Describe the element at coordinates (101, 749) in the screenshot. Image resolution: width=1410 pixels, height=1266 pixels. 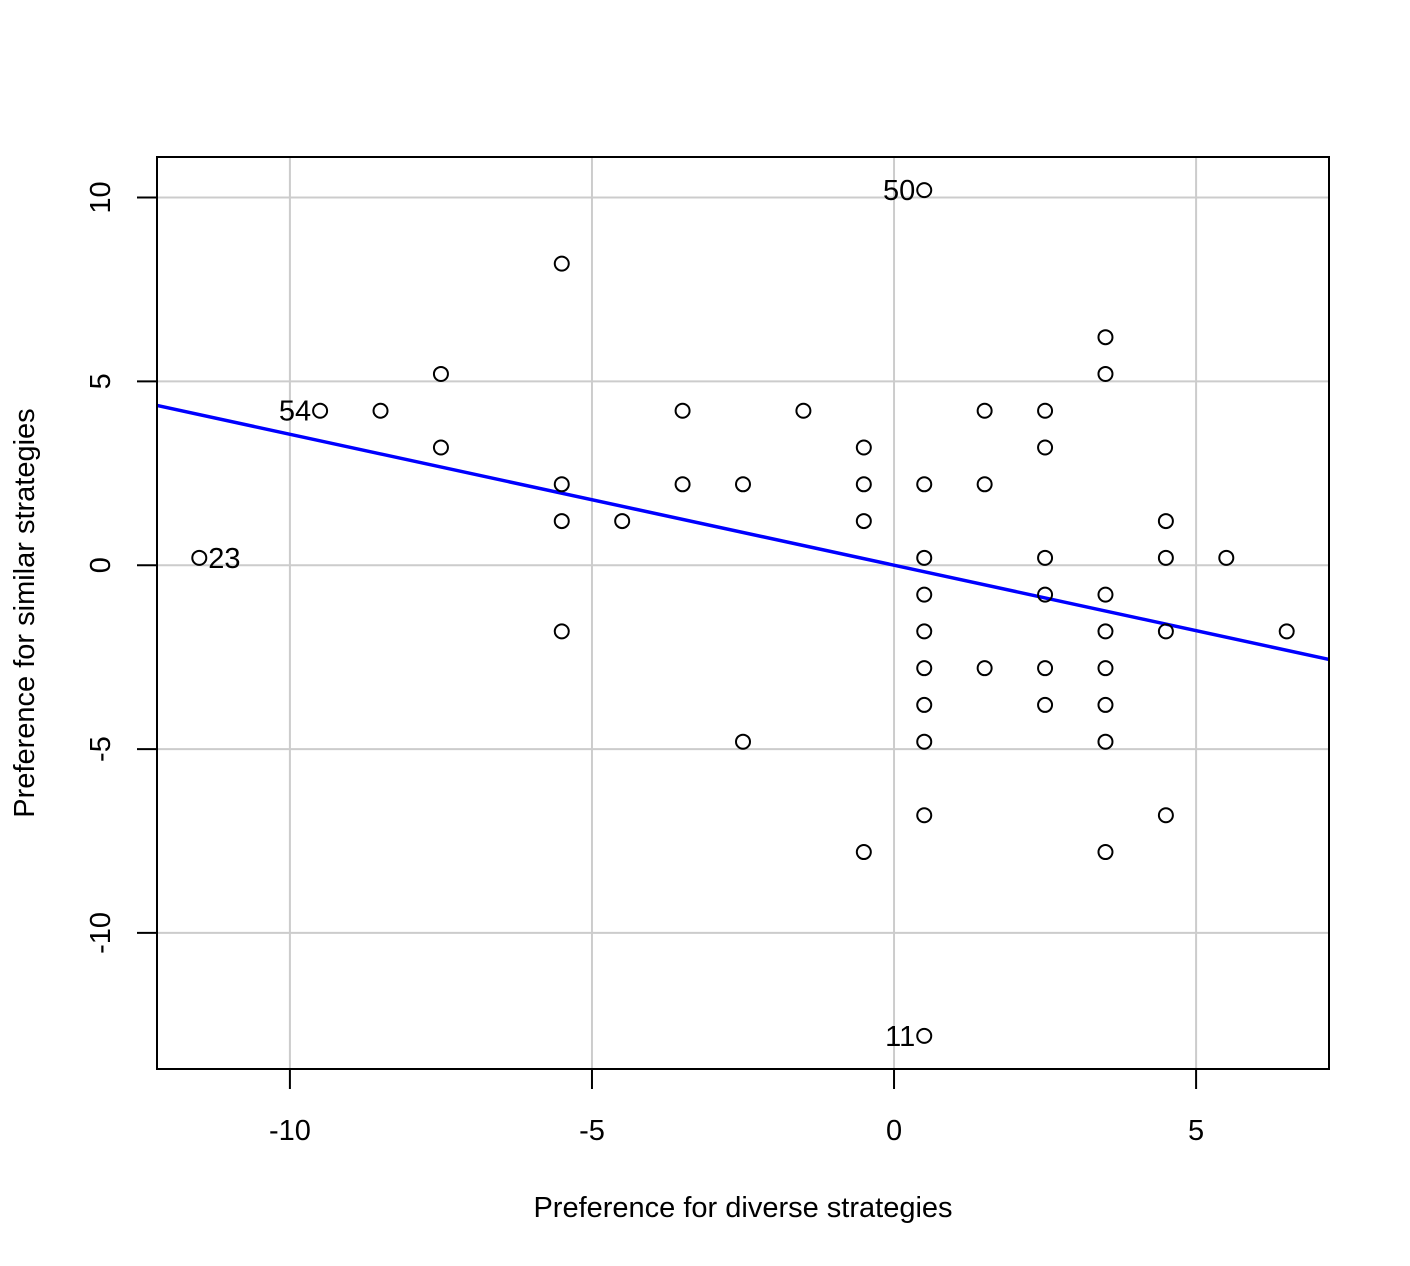
I see `y-tick-label: -5` at that location.